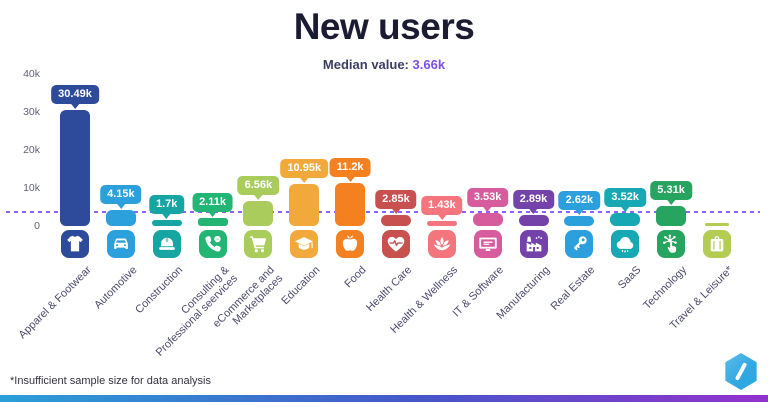 Image resolution: width=768 pixels, height=402 pixels. I want to click on bar-value-text: 2.89k, so click(533, 200).